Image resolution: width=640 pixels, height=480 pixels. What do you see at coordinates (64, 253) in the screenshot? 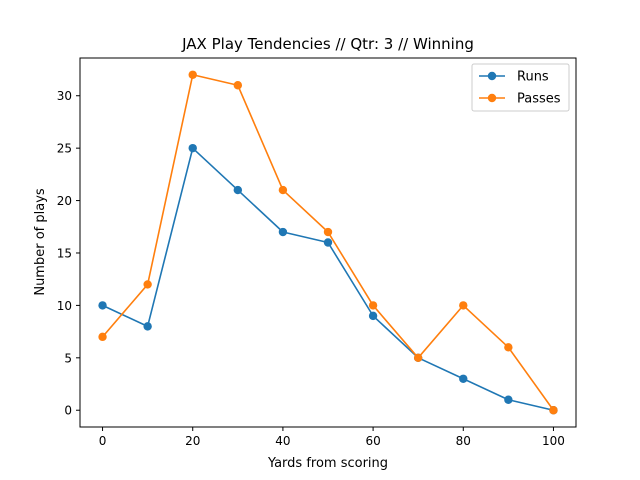
I see `y-tick-label: 15` at bounding box center [64, 253].